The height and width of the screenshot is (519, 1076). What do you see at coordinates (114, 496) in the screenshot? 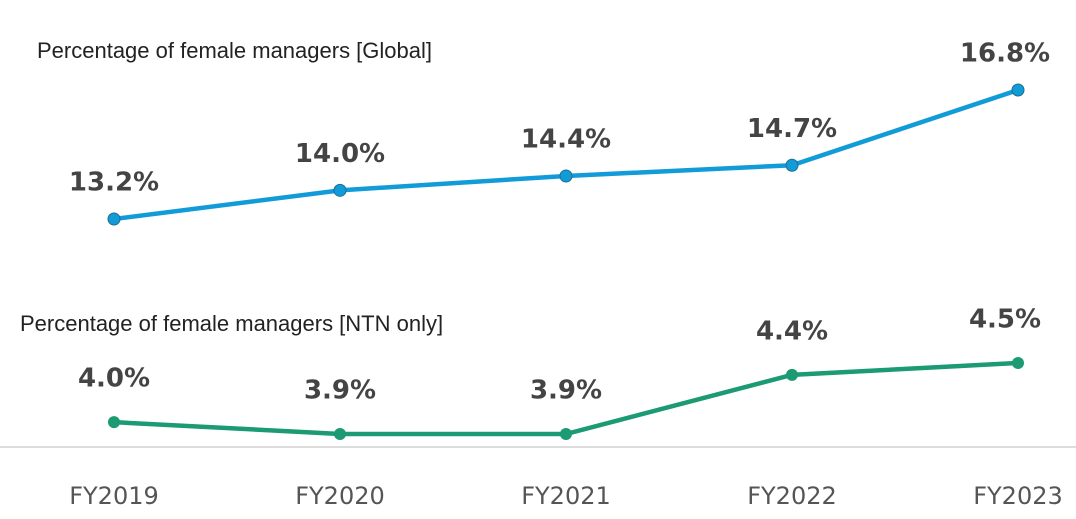
I see `x-tick-label: FY2019` at bounding box center [114, 496].